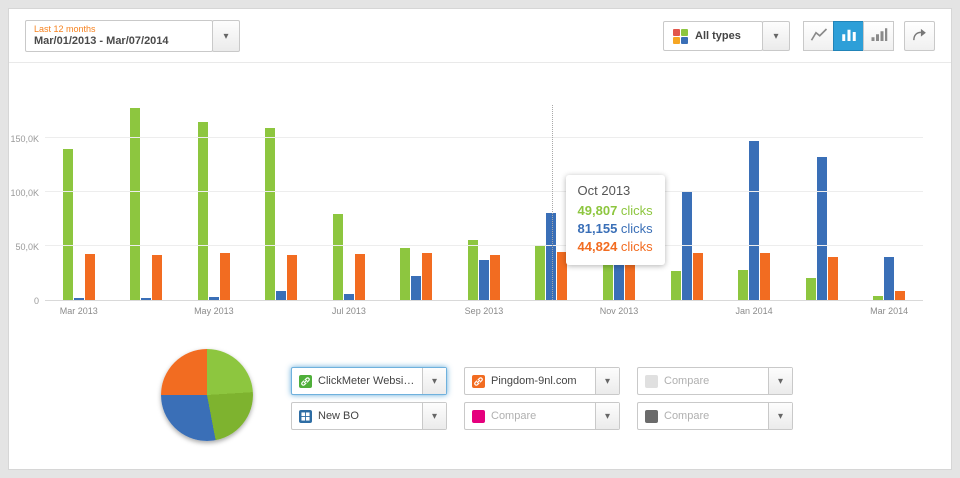 This screenshot has height=478, width=960. I want to click on toolbar-right: All types ▾, so click(799, 36).